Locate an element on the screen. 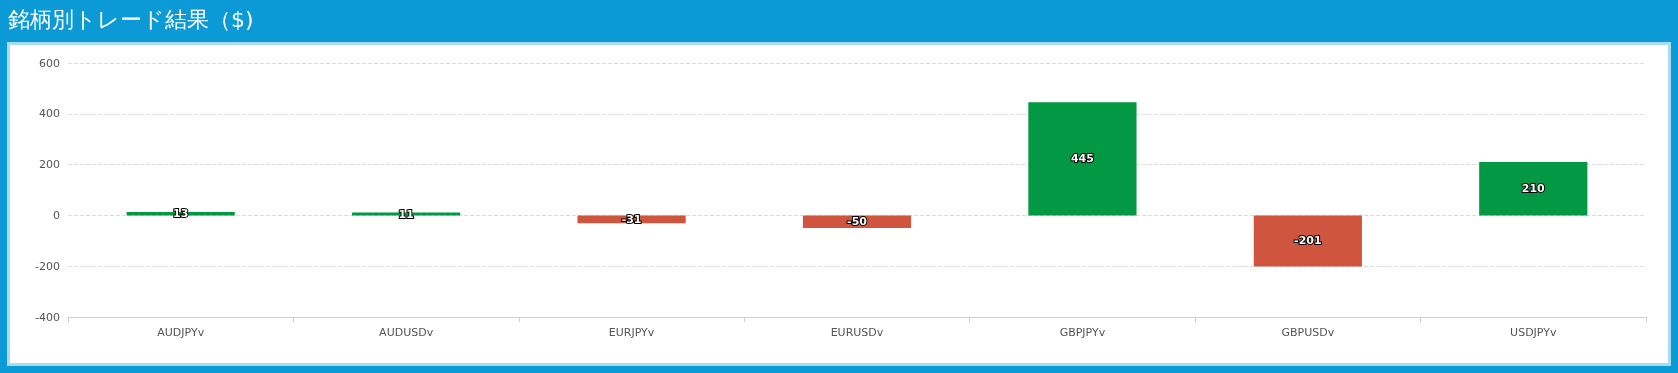 This screenshot has width=1678, height=373. x-tick-label: EURUSDv is located at coordinates (857, 332).